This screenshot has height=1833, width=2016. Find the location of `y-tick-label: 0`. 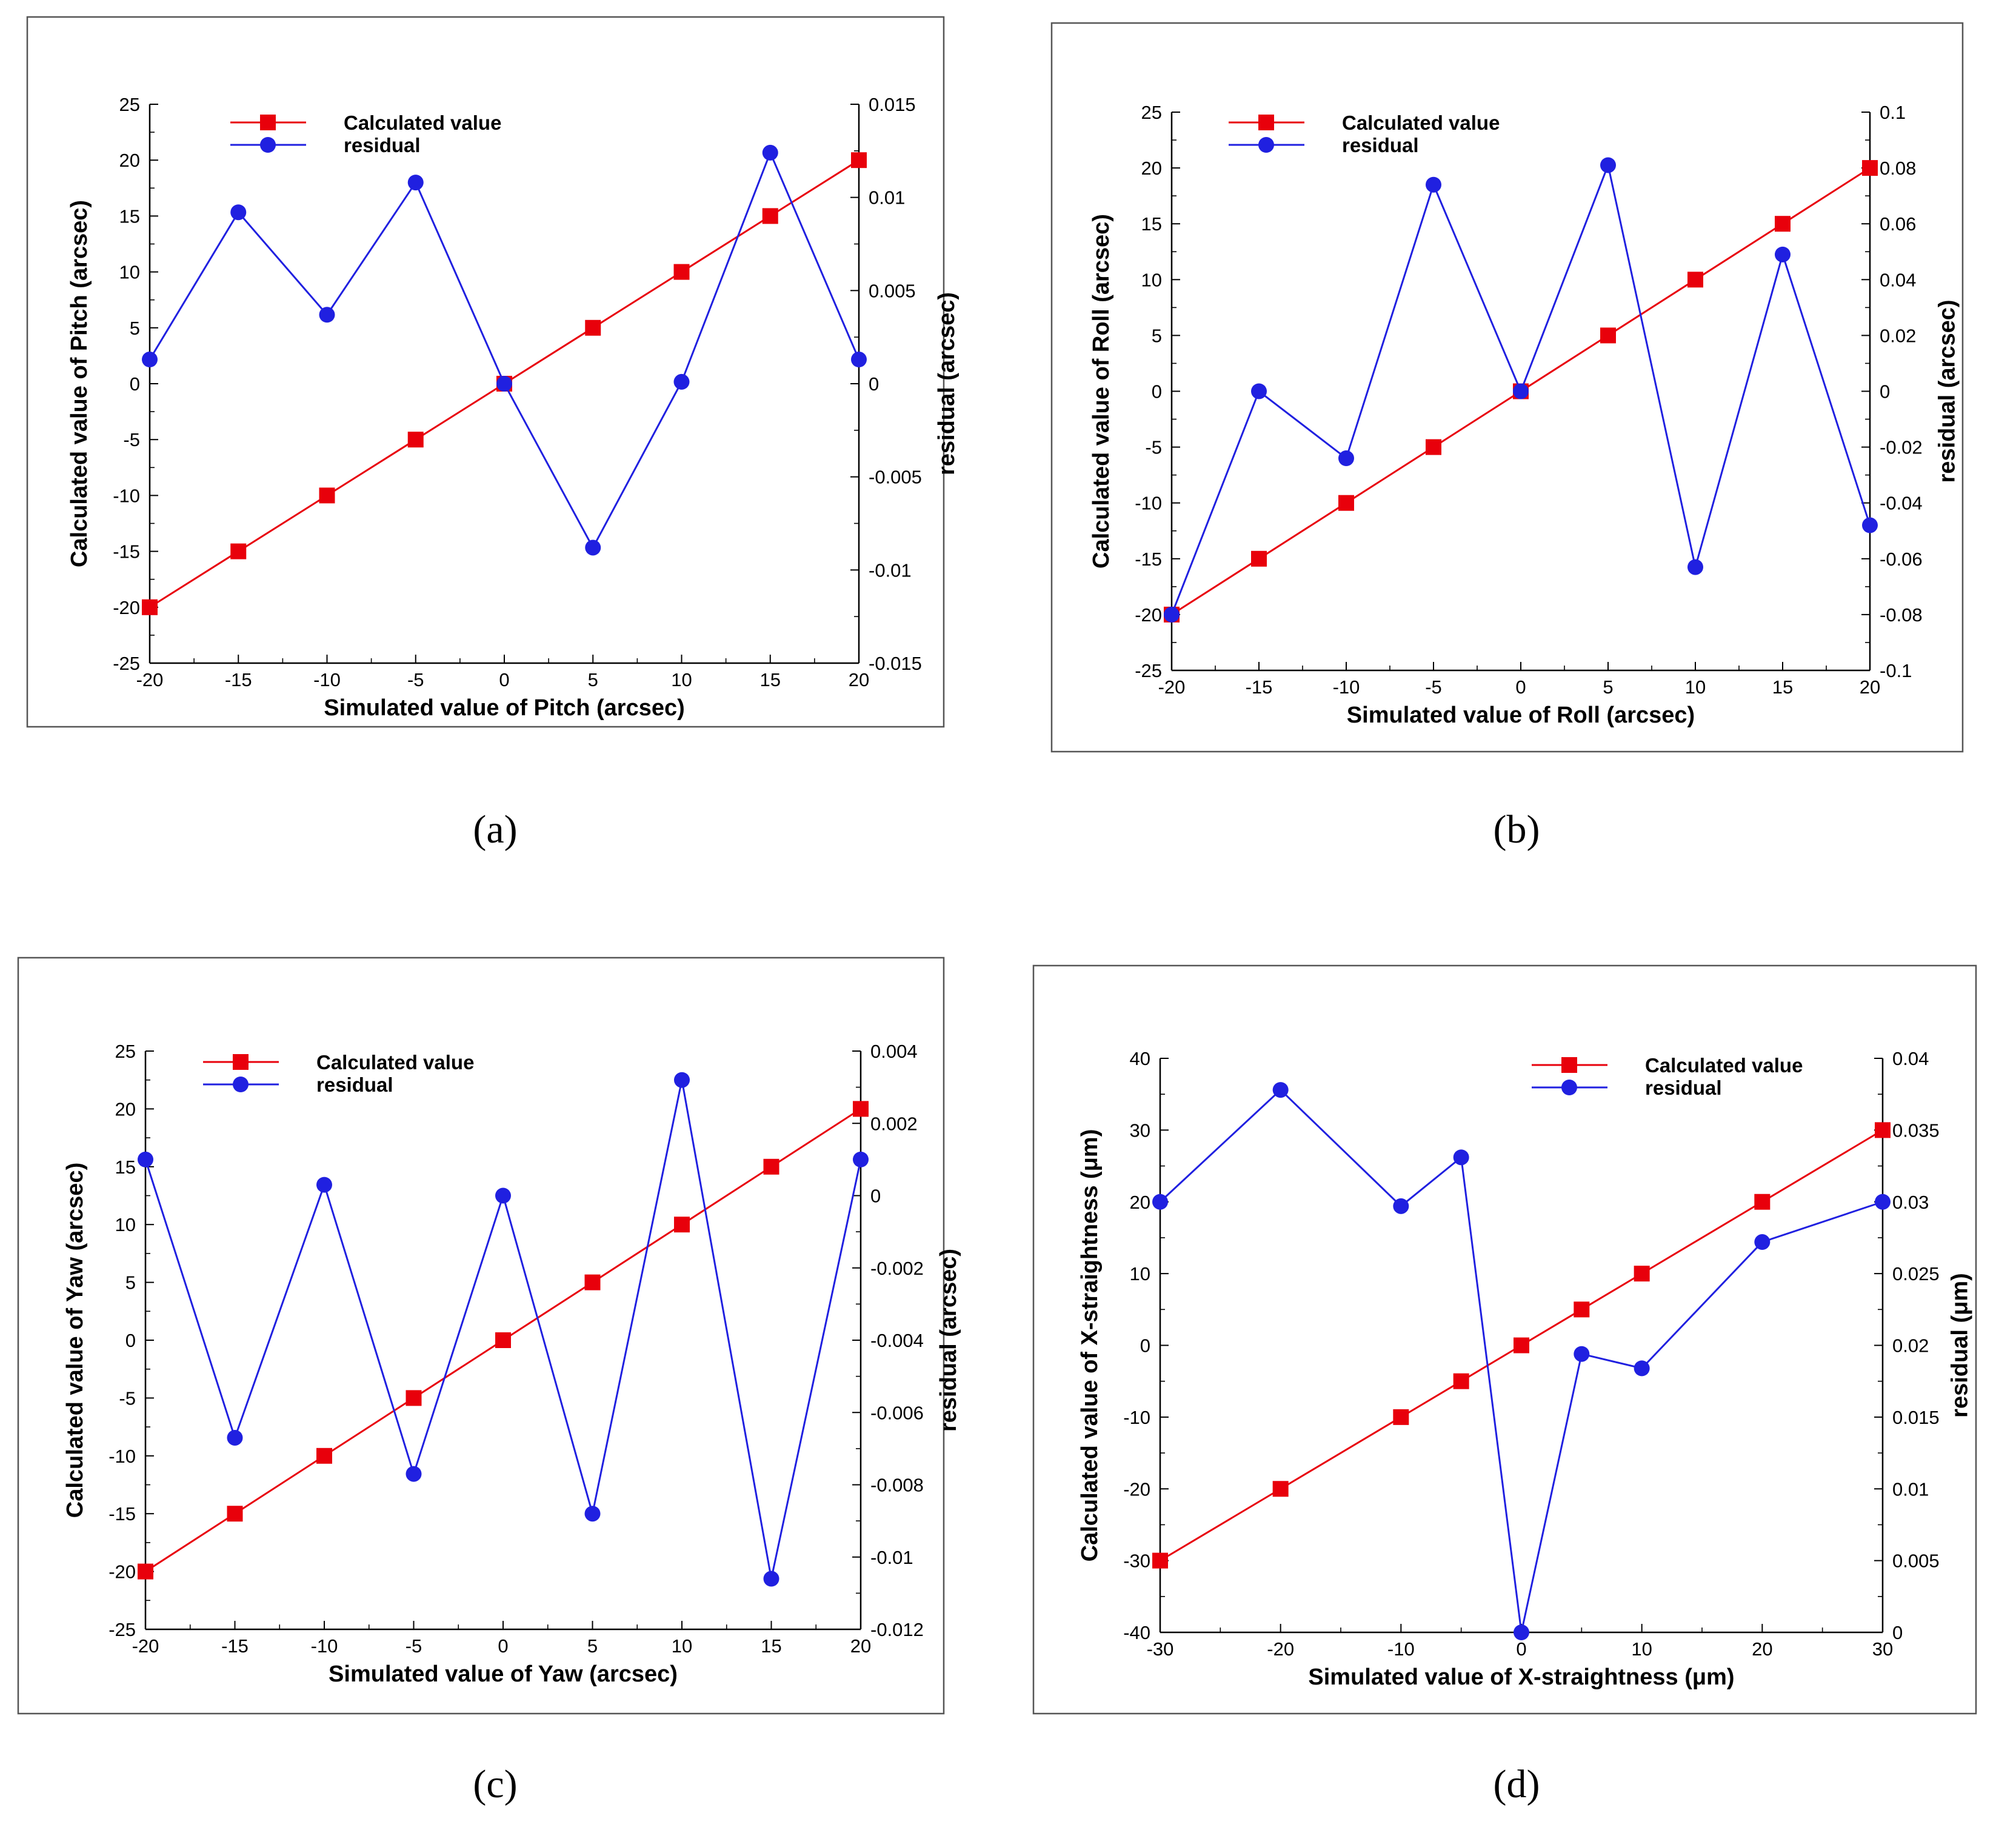

y-tick-label: 0 is located at coordinates (130, 1340).